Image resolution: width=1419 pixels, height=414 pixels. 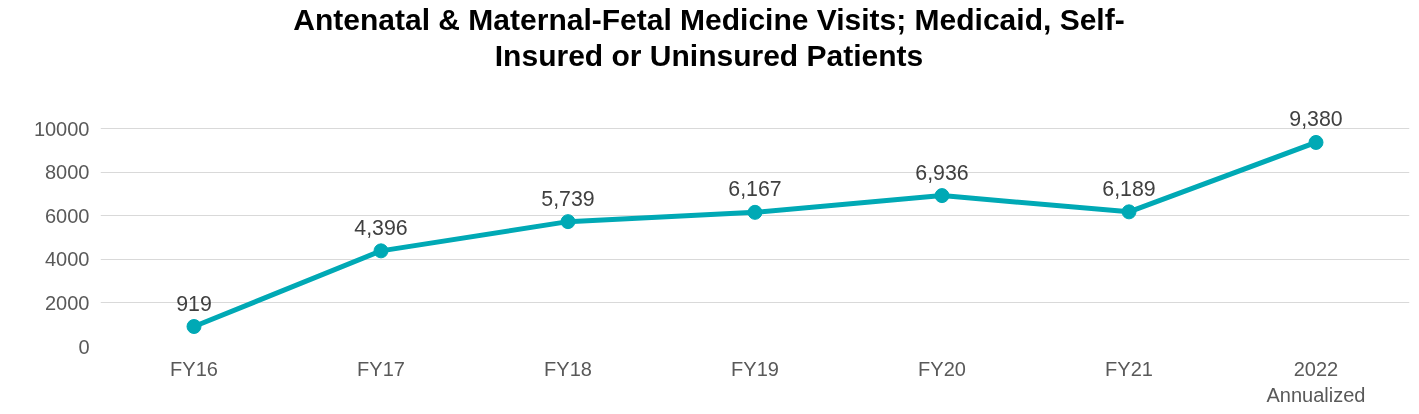 I want to click on y-tick-label: 10000, so click(x=61, y=128).